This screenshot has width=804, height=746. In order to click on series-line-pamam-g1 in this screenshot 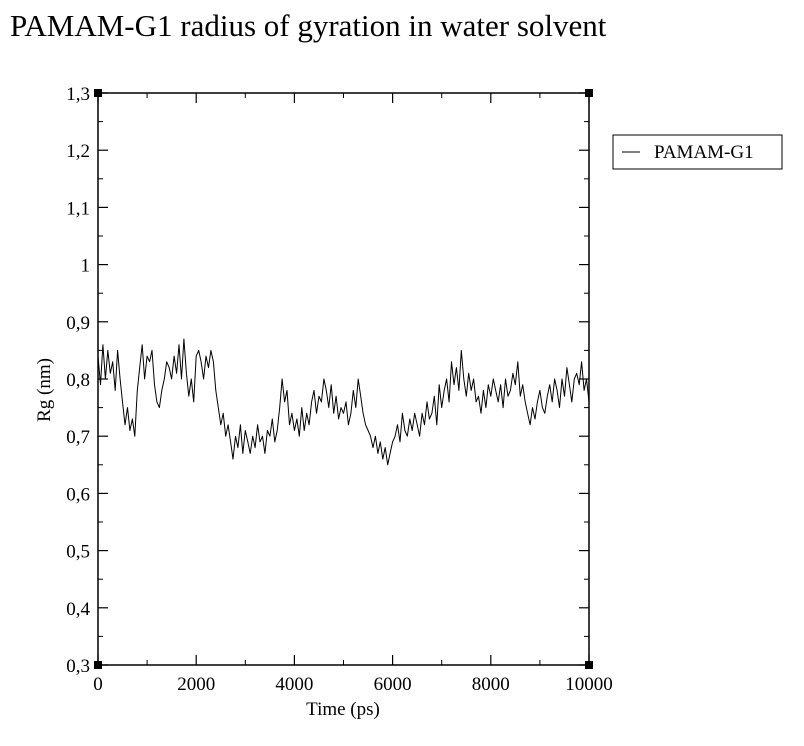, I will do `click(343, 402)`.